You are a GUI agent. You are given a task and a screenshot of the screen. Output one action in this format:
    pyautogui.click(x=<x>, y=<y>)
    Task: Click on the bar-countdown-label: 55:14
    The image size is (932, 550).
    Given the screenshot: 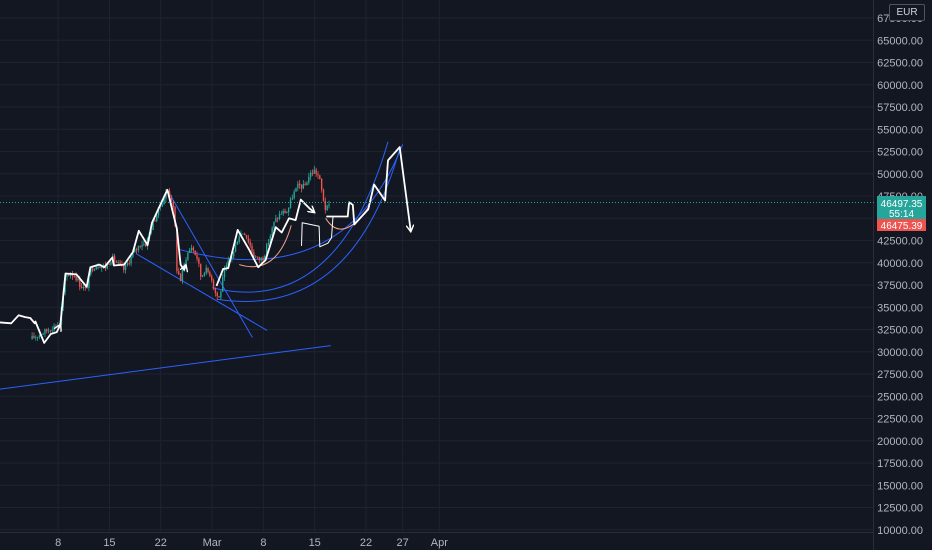 What is the action you would take?
    pyautogui.click(x=901, y=214)
    